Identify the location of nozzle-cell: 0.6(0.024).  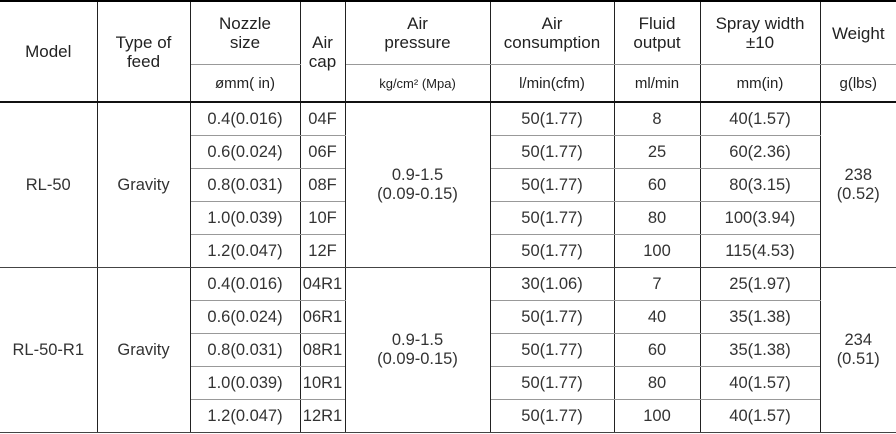
(245, 317).